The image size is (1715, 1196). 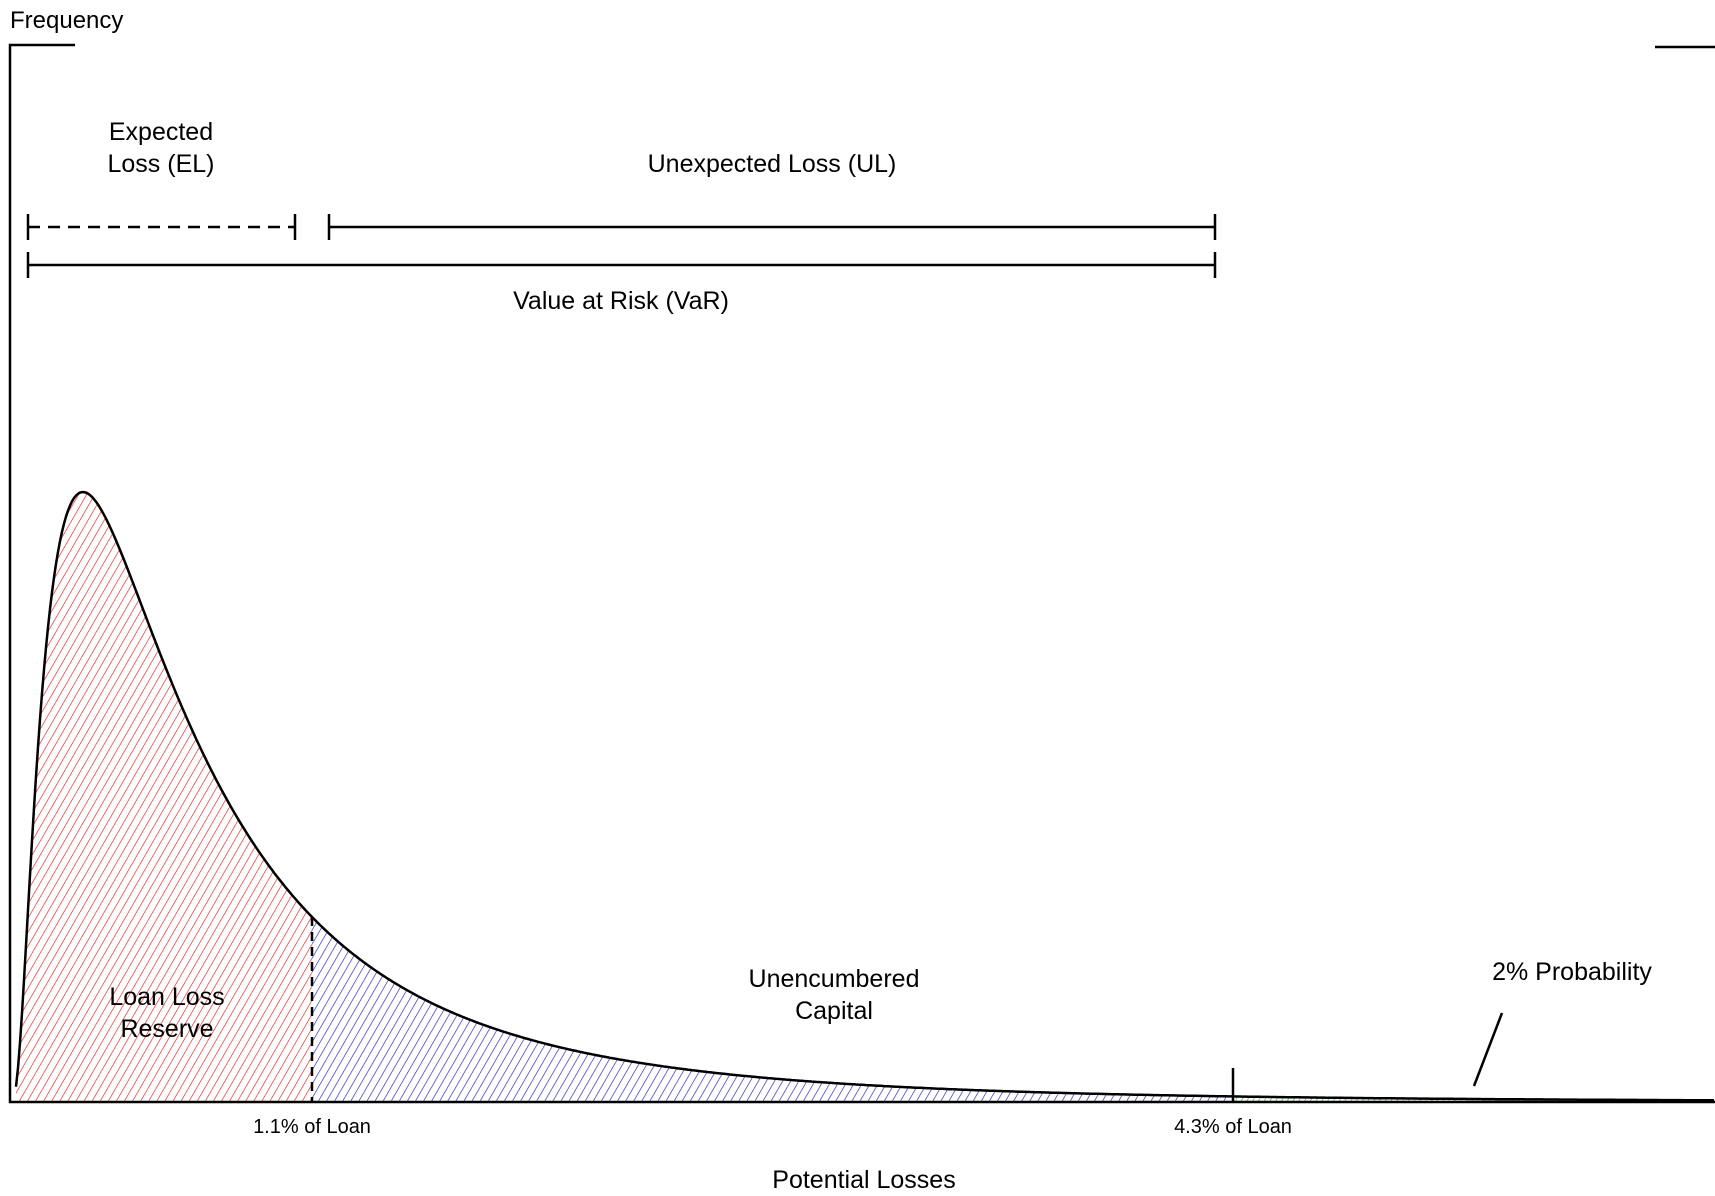 What do you see at coordinates (164, 797) in the screenshot?
I see `loan-loss-reserve-area` at bounding box center [164, 797].